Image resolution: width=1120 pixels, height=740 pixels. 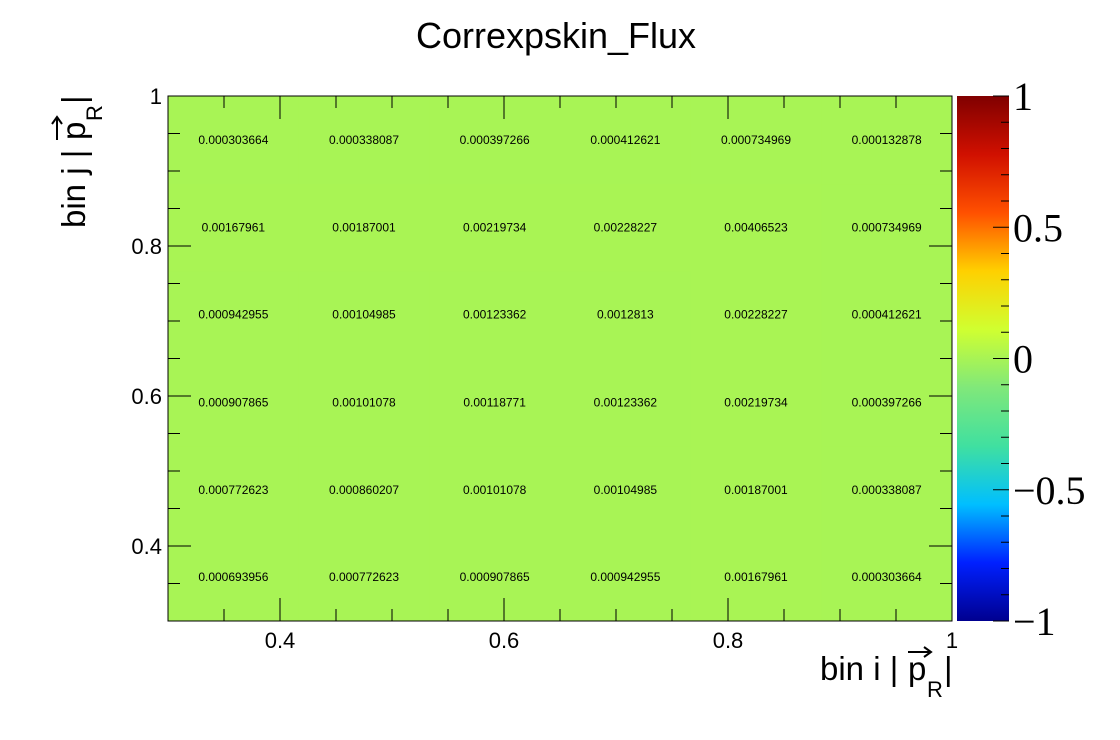 I want to click on chart-title: Correxpskin_Flux, so click(x=556, y=35).